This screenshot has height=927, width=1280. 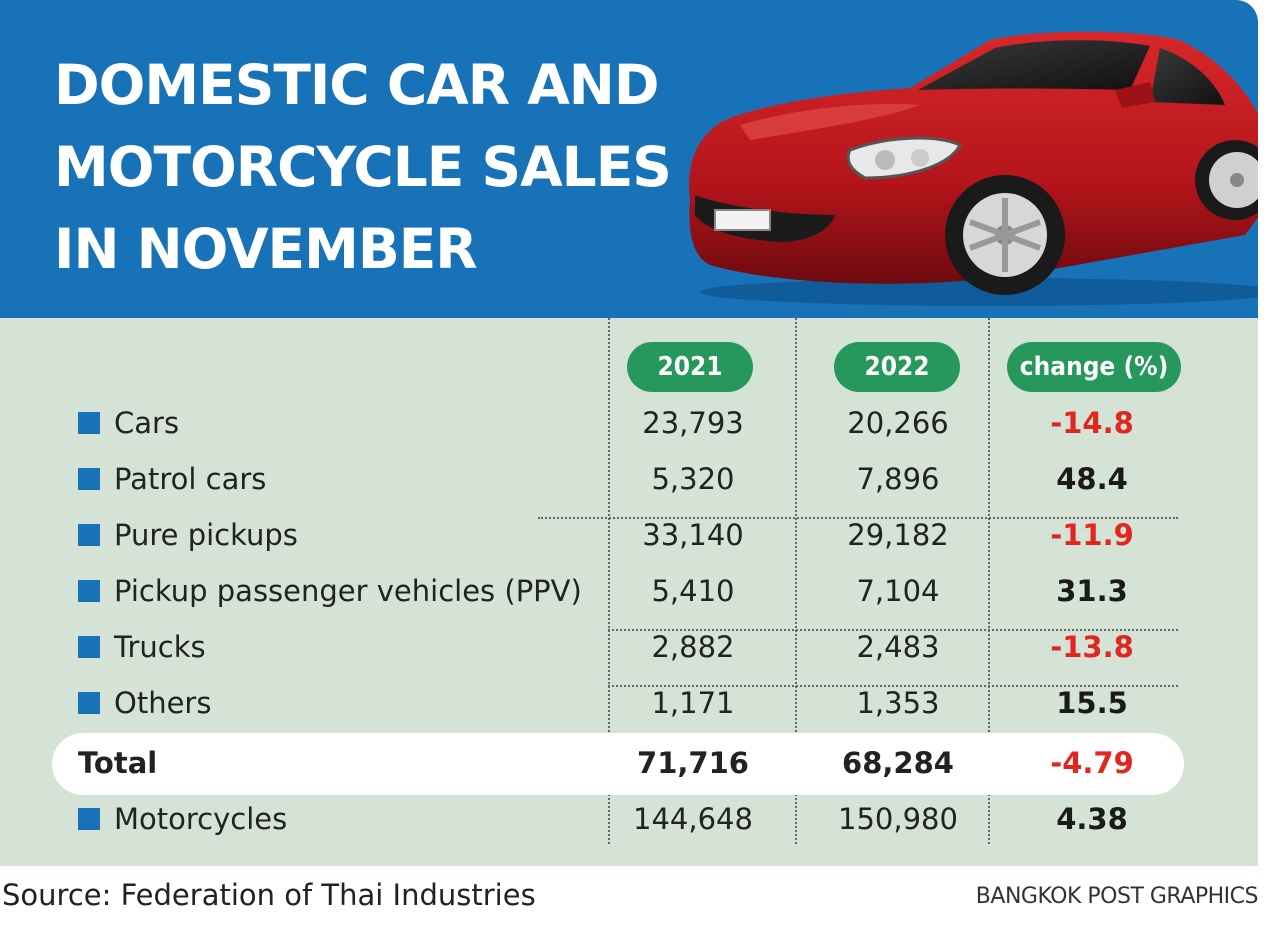 What do you see at coordinates (629, 649) in the screenshot?
I see `table-row: Trucks 2,882 2,483 -13.8` at bounding box center [629, 649].